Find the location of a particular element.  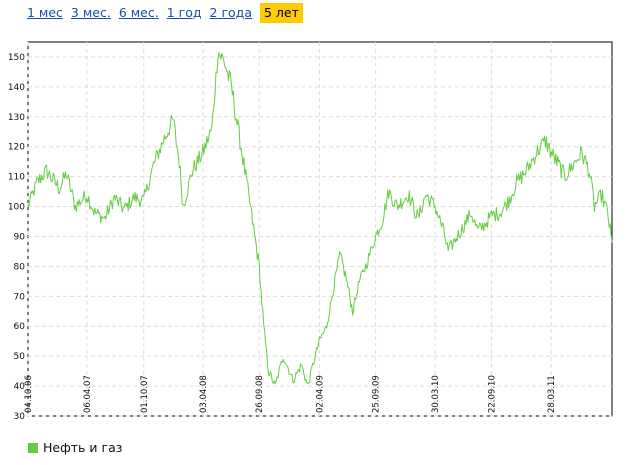

x-tick-label-6: 25.09.09 is located at coordinates (377, 394).